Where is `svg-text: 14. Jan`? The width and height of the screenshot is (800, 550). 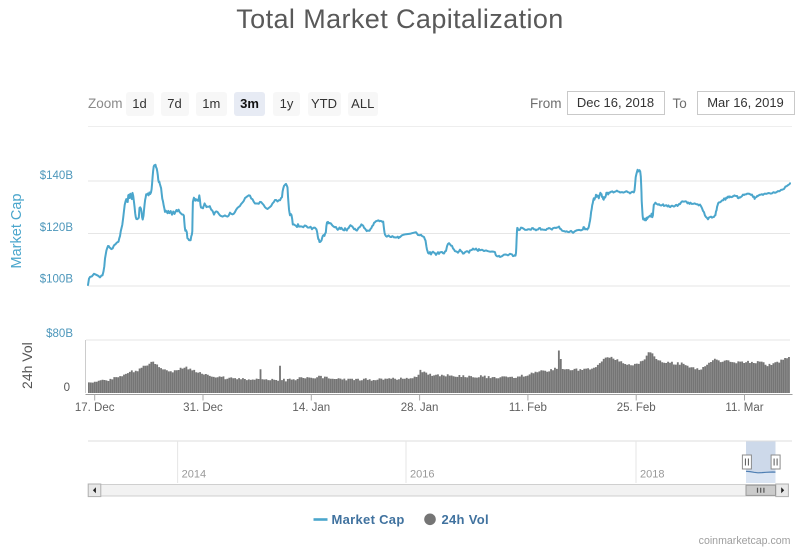
svg-text: 14. Jan is located at coordinates (311, 408).